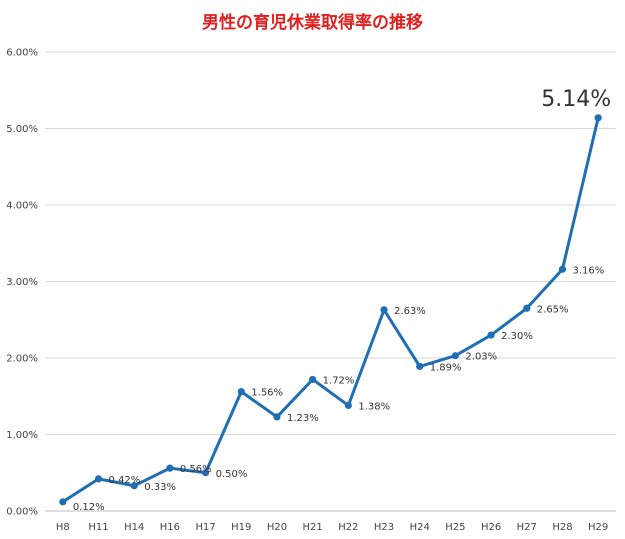  Describe the element at coordinates (22, 359) in the screenshot. I see `y-tick-label: 2.00%` at that location.